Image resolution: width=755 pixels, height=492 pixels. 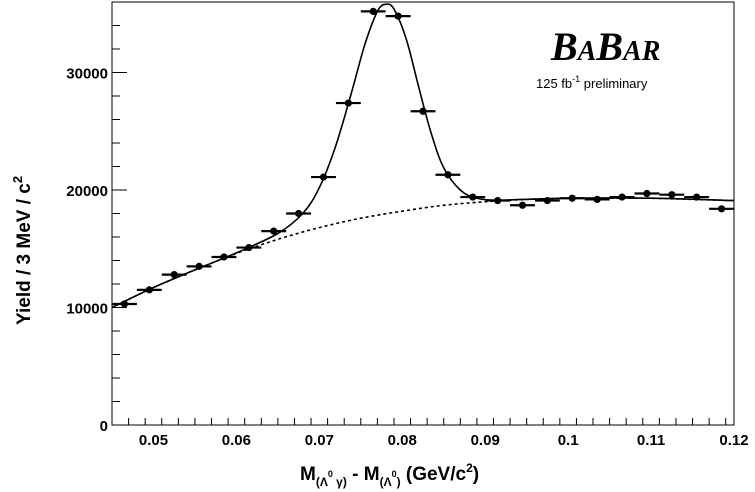 What do you see at coordinates (609, 46) in the screenshot?
I see `logo-b2: B` at bounding box center [609, 46].